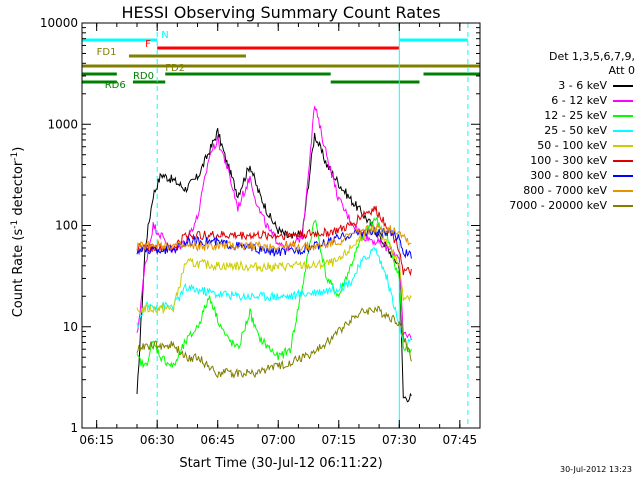  I want to click on x-tick-label-1: 06:30, so click(157, 440).